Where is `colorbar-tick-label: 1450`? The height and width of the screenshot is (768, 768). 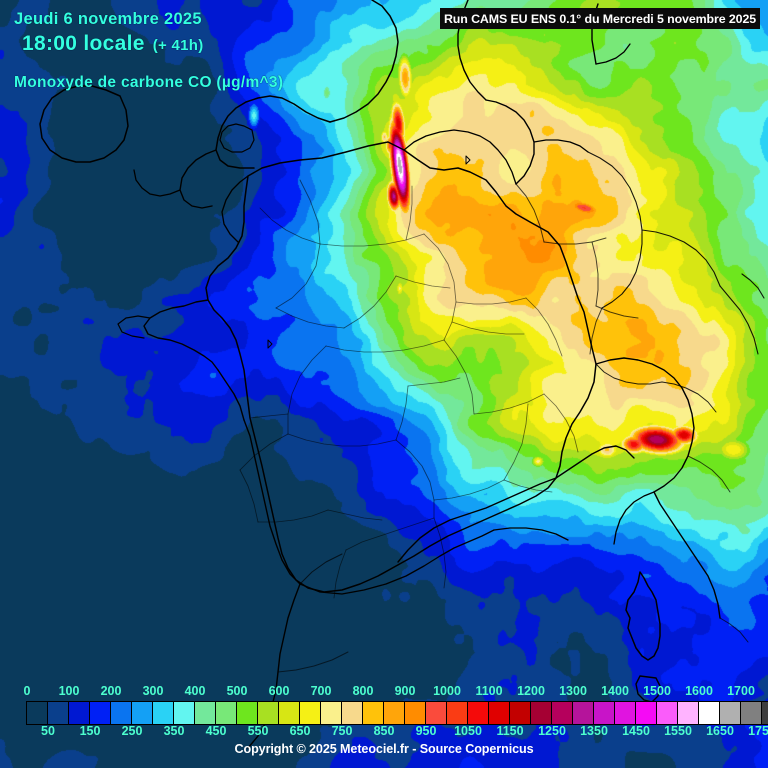 colorbar-tick-label: 1450 is located at coordinates (636, 731).